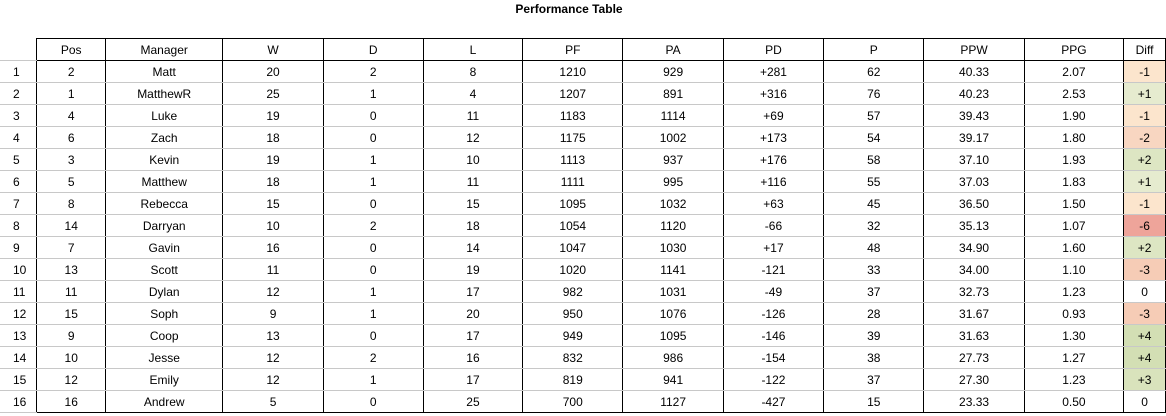 This screenshot has width=1166, height=416. I want to click on cell-manager: Kevin, so click(164, 159).